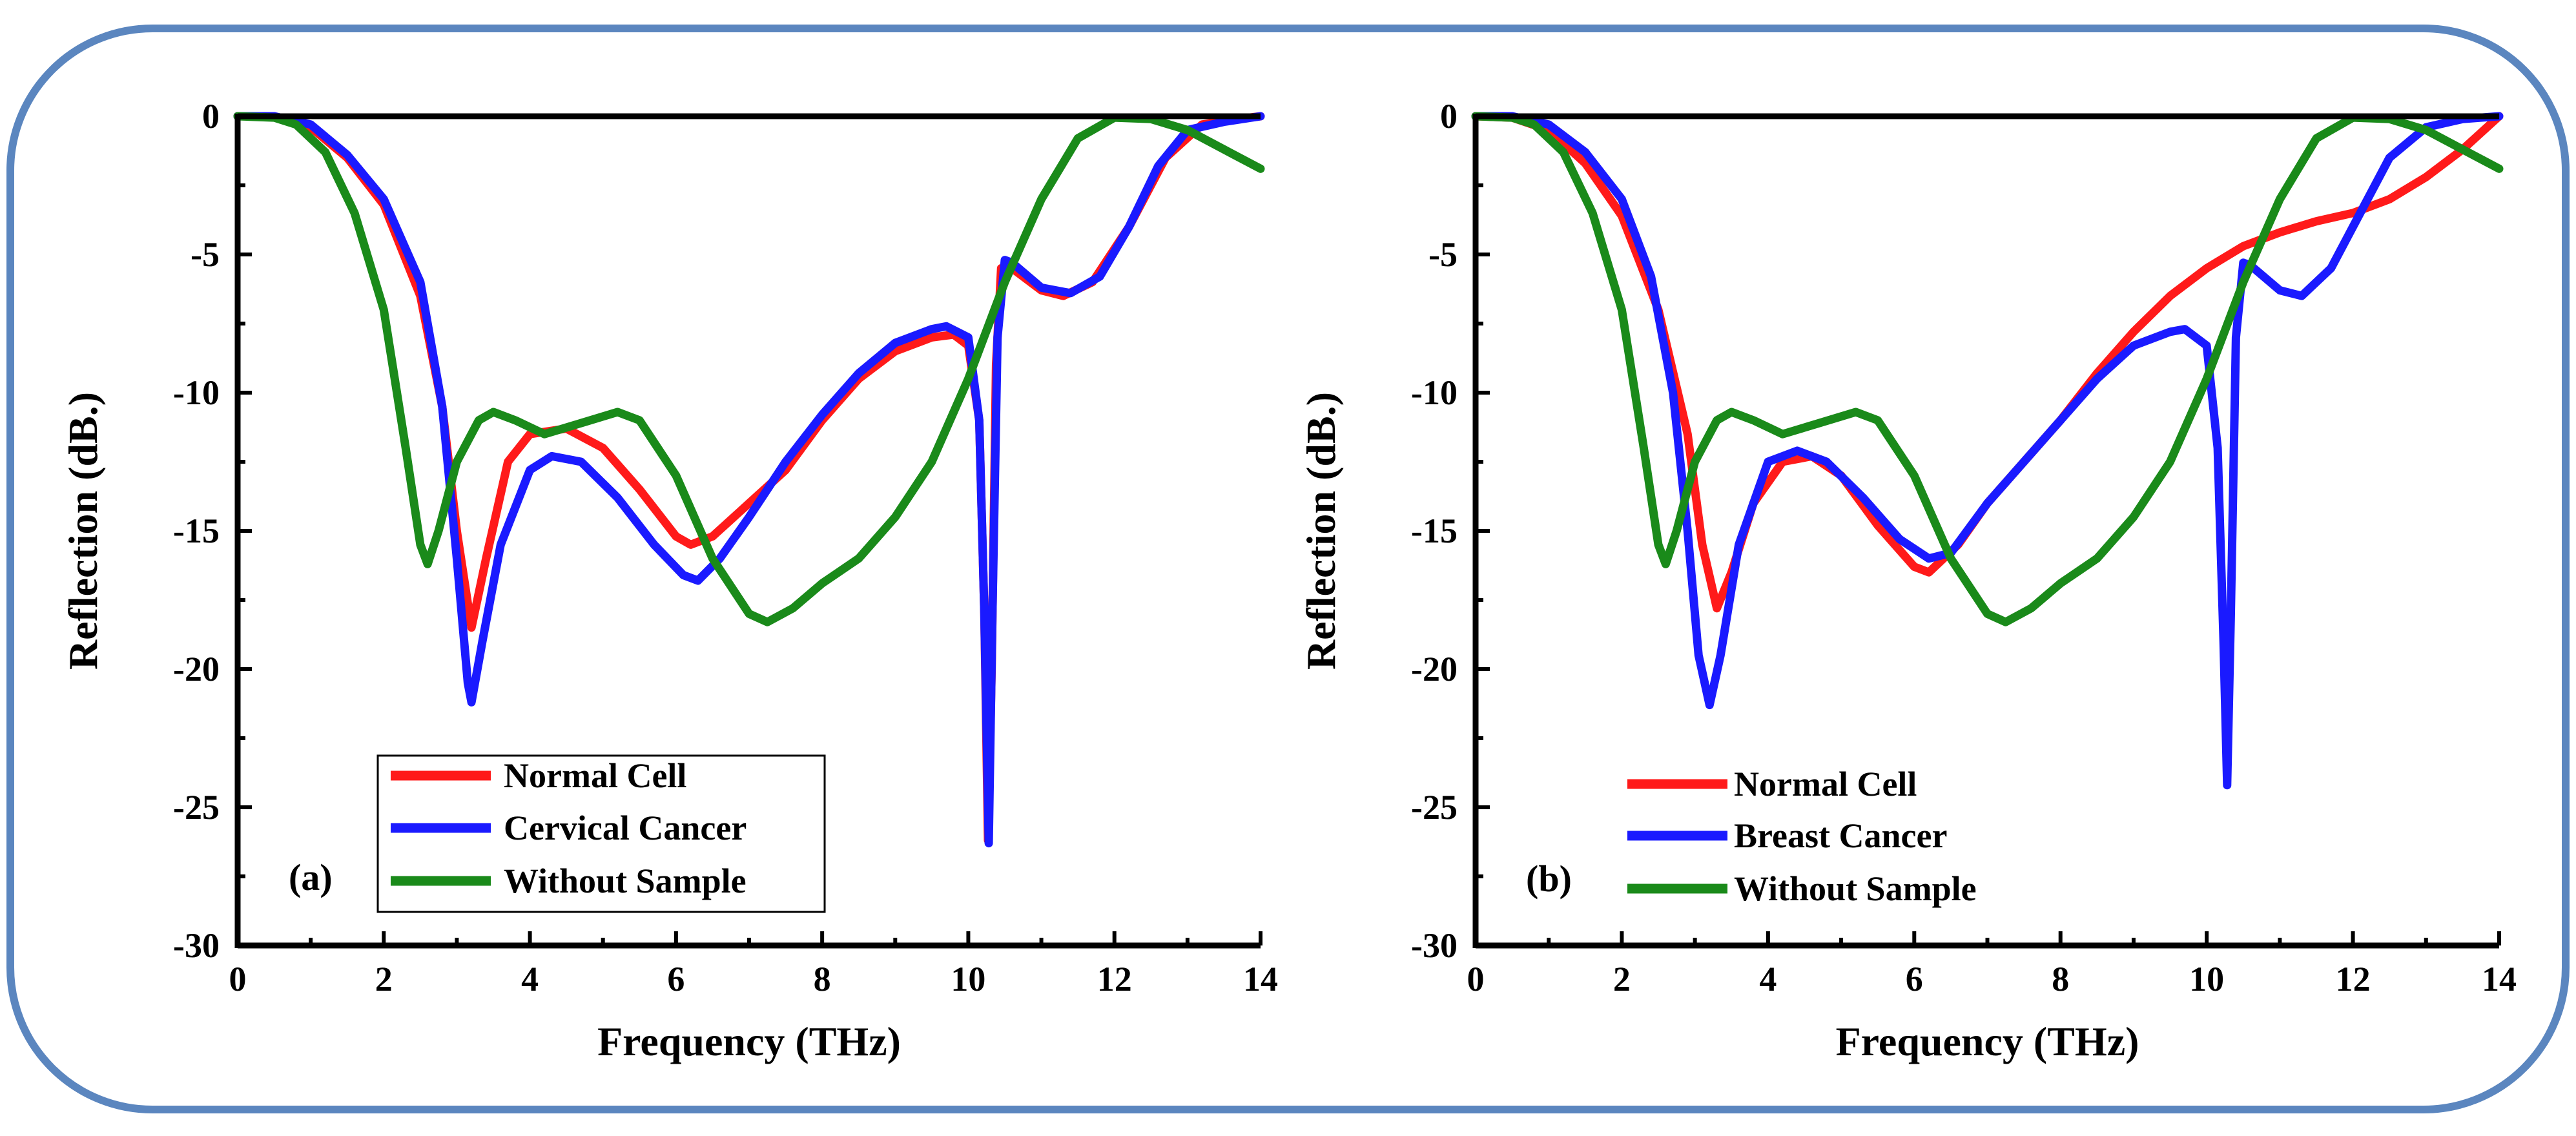 This screenshot has height=1136, width=2576. I want to click on legend-label: Cervical Cancer, so click(625, 828).